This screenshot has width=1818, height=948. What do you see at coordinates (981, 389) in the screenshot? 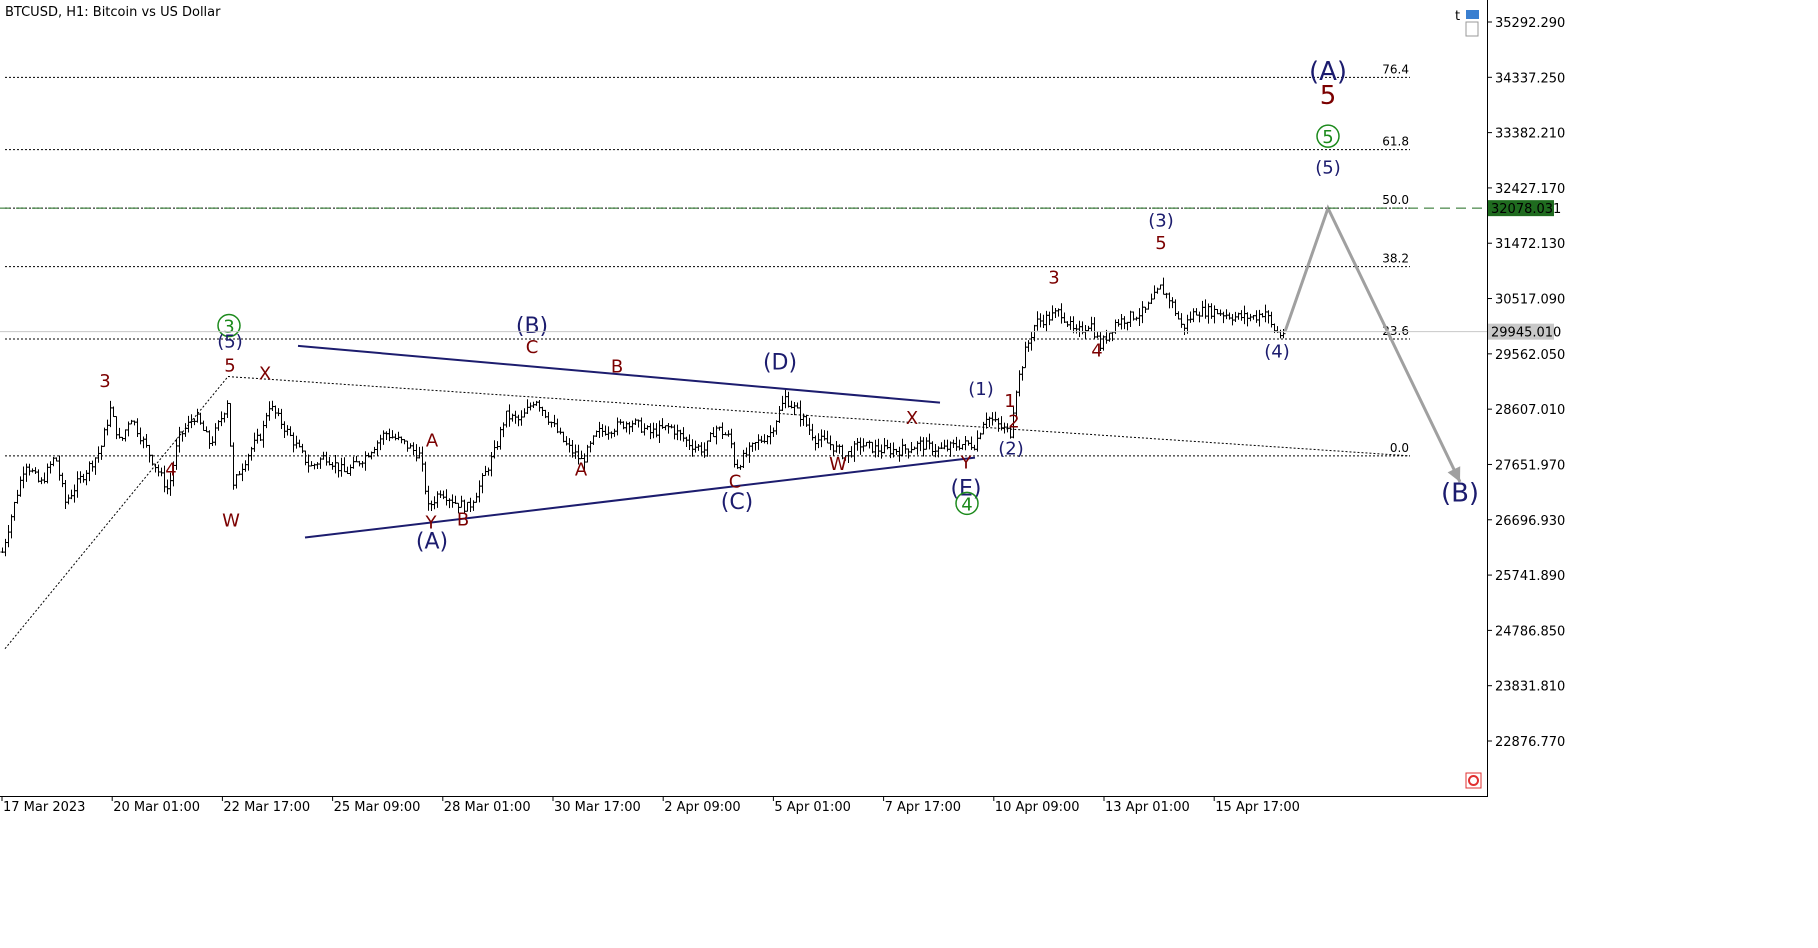
I see `wave-label: (1)` at bounding box center [981, 389].